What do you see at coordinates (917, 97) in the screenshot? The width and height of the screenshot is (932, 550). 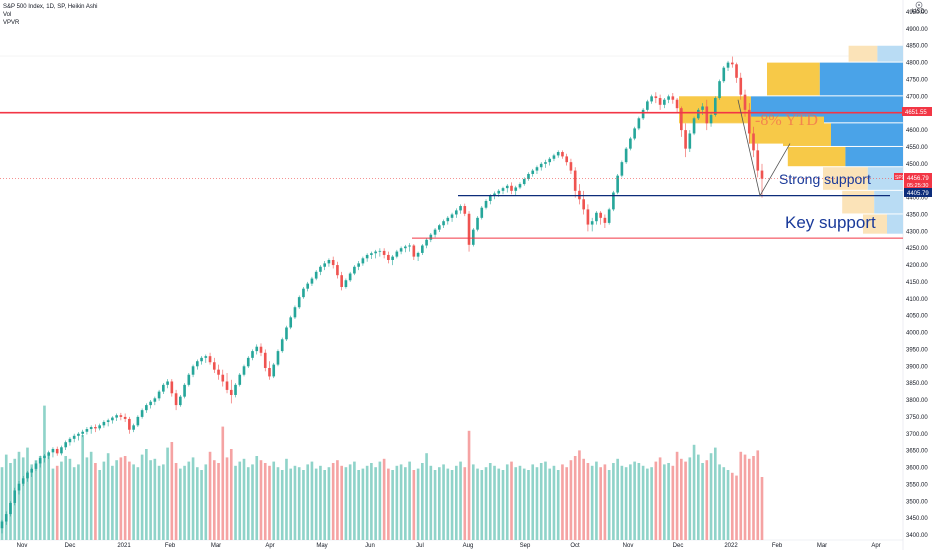 I see `price-tick-label: 4700.00` at bounding box center [917, 97].